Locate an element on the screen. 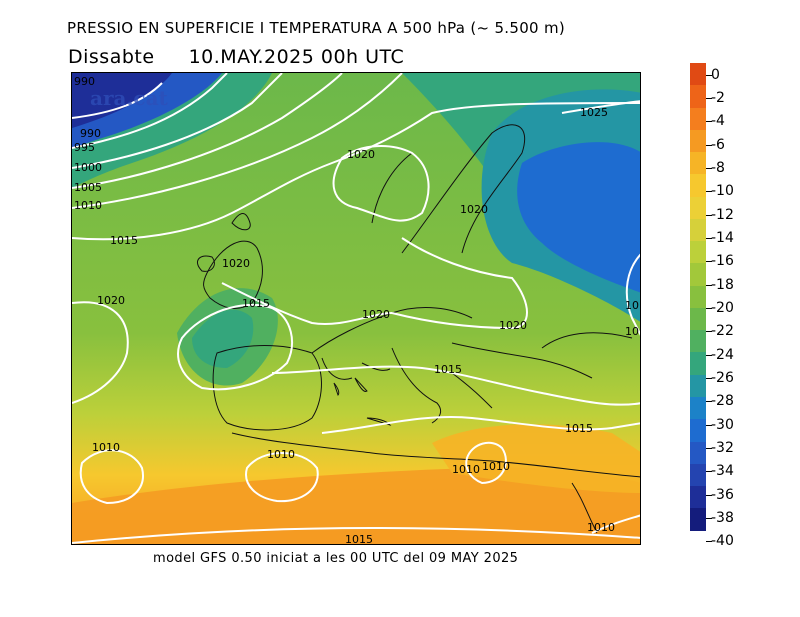  map-subtitle: Dissabte 10.MAY.2025 00h UTC is located at coordinates (236, 57).